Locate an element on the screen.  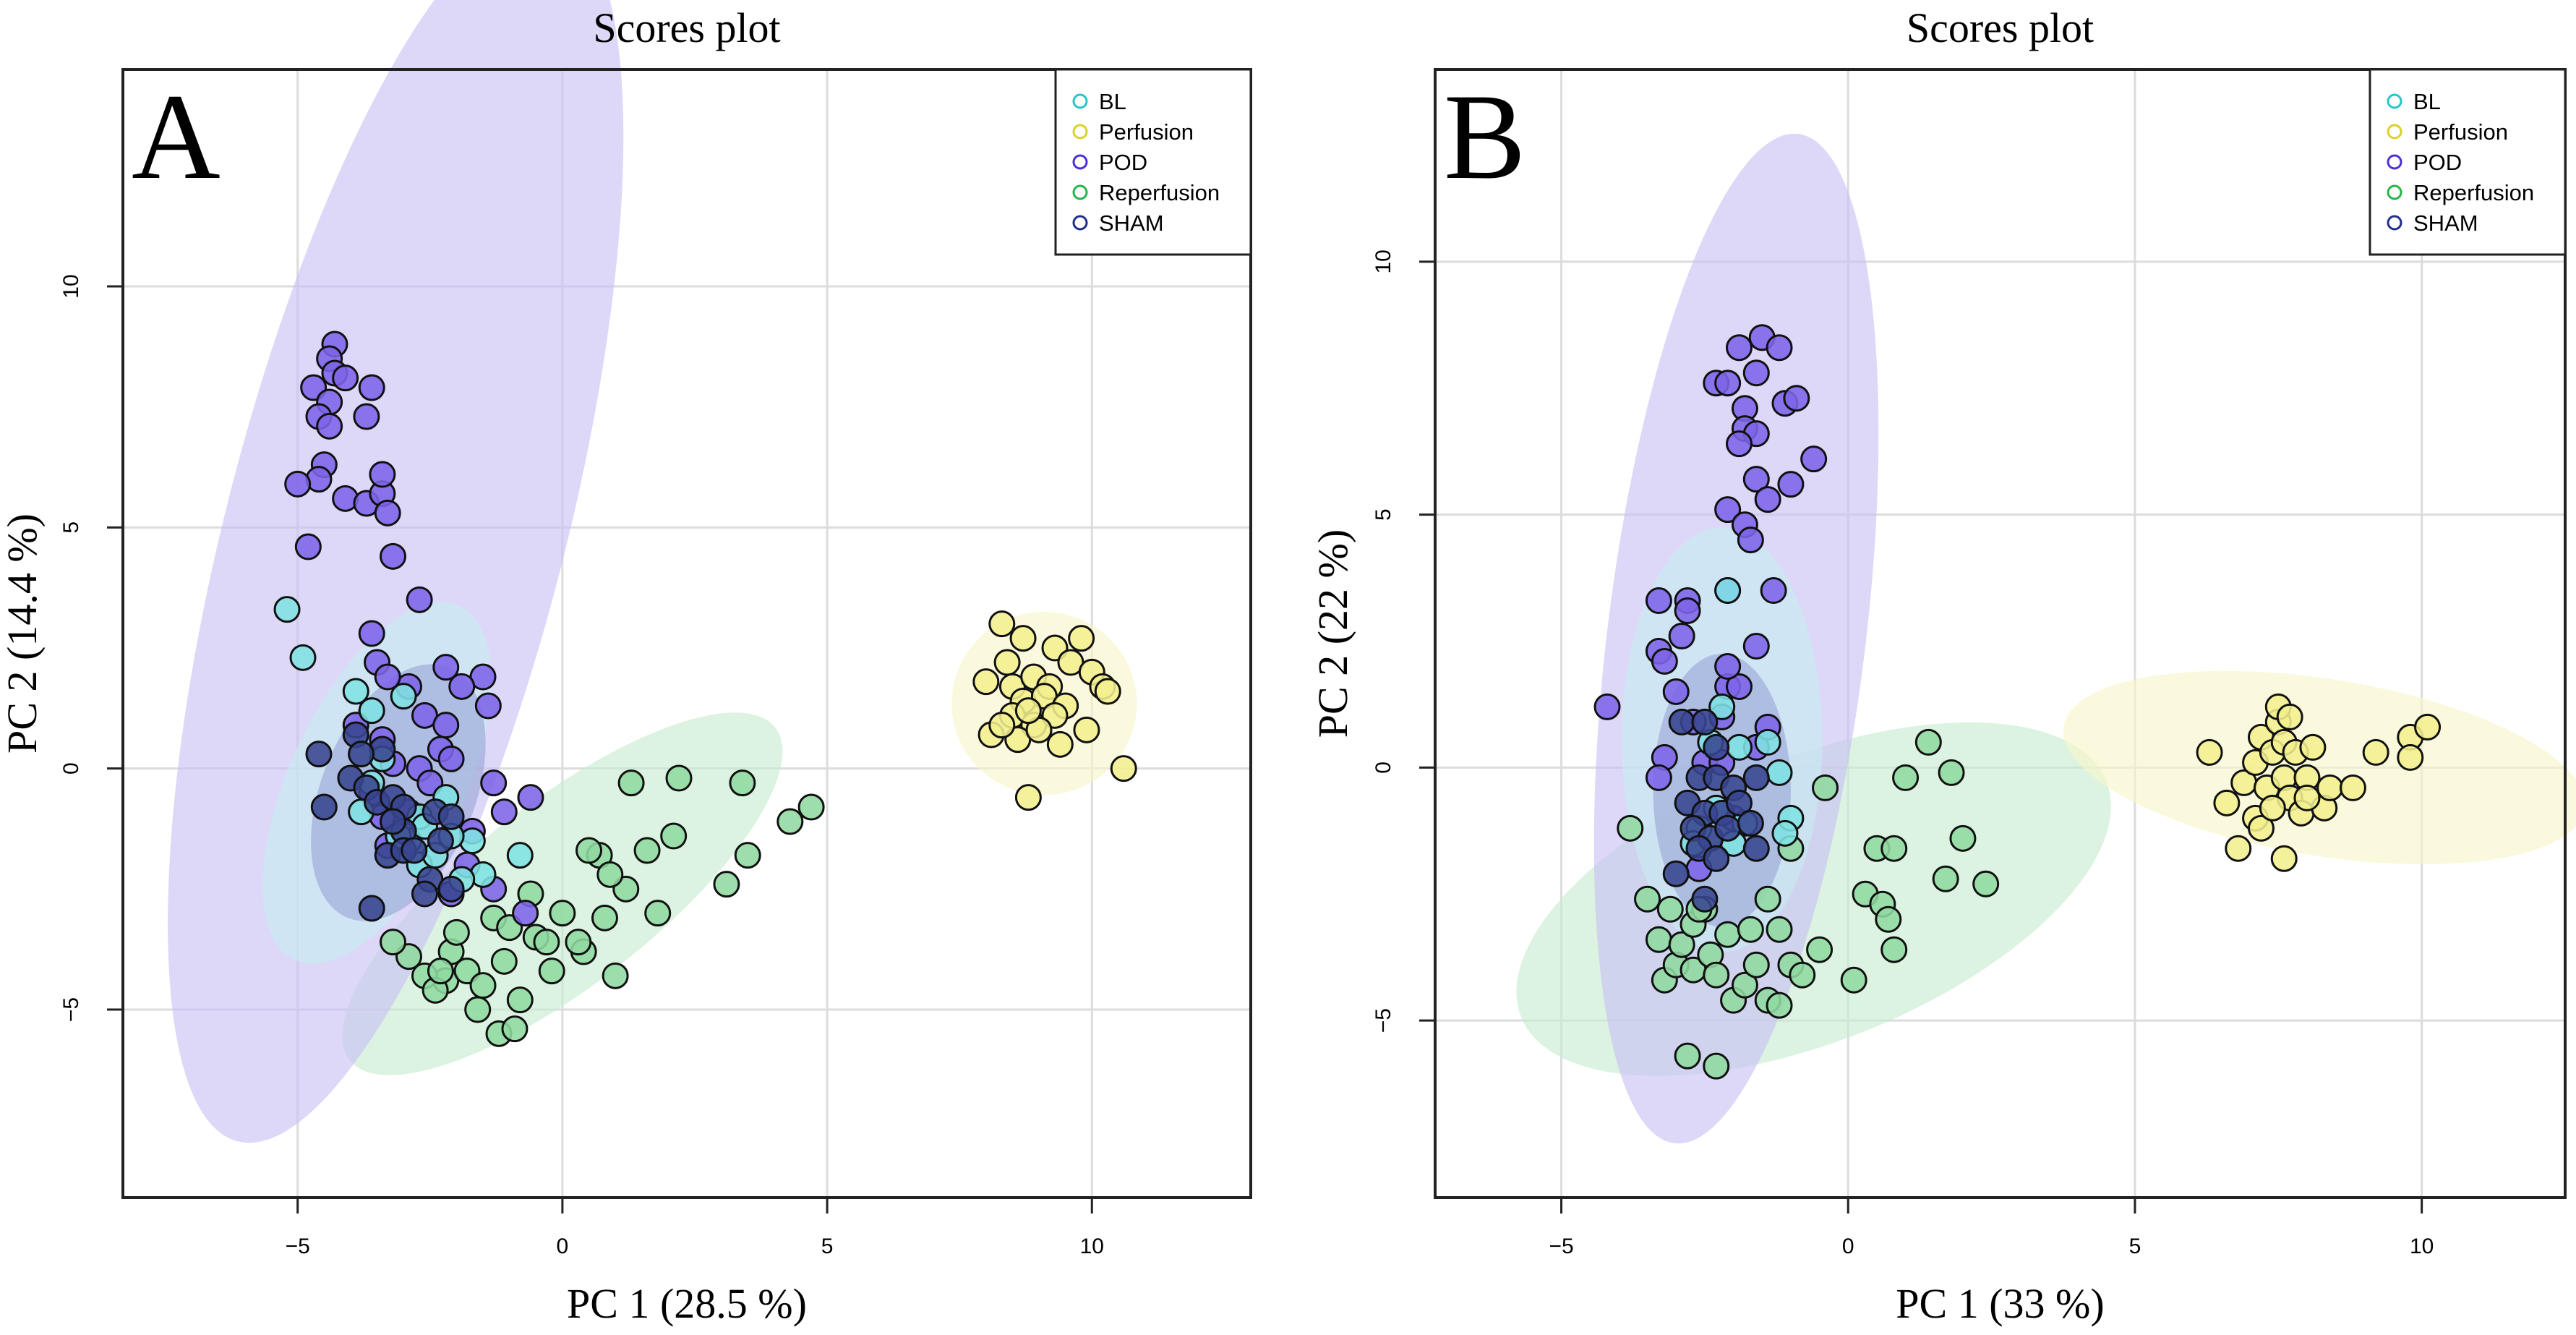
series-perfusion is located at coordinates (2319, 782).